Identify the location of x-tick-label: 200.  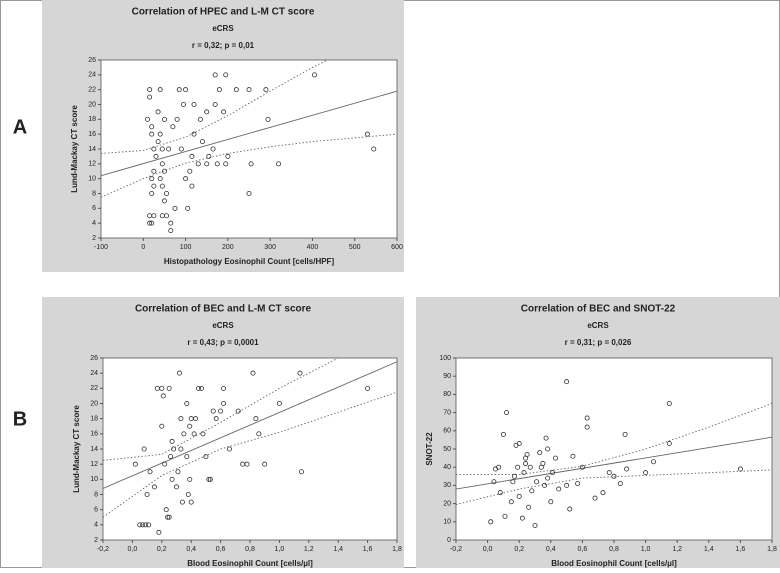
(228, 247).